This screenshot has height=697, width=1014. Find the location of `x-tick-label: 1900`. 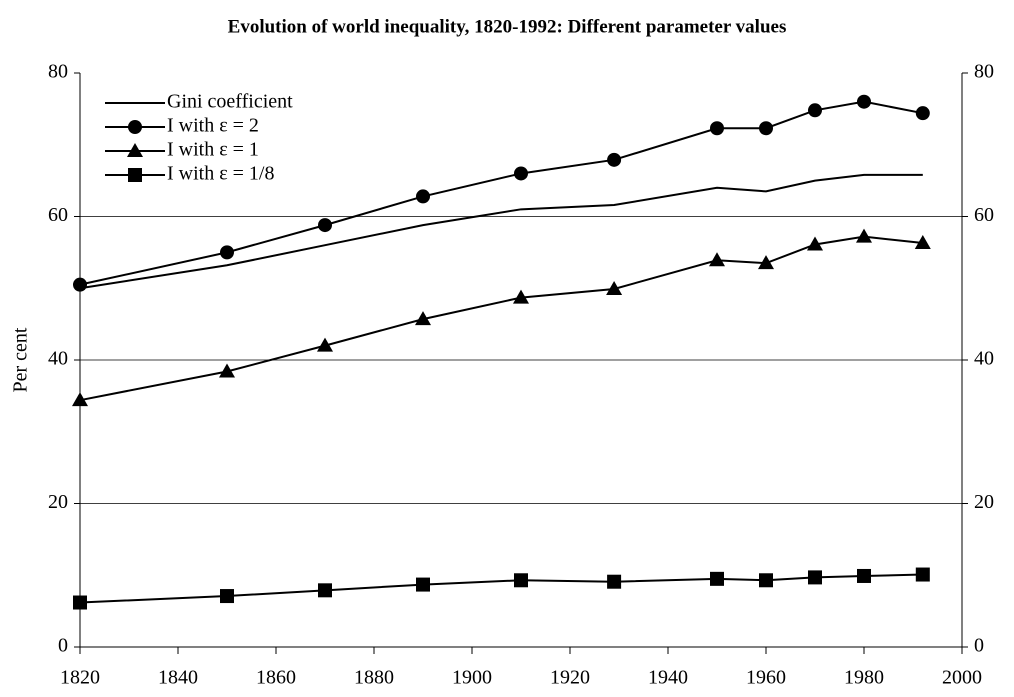

x-tick-label: 1900 is located at coordinates (472, 678).